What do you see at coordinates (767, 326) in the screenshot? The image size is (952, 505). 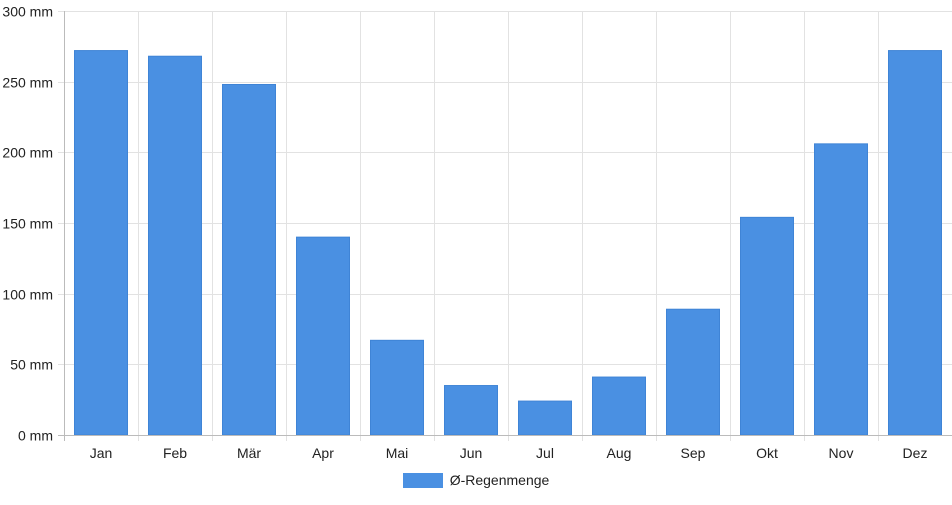 I see `bar-okt` at bounding box center [767, 326].